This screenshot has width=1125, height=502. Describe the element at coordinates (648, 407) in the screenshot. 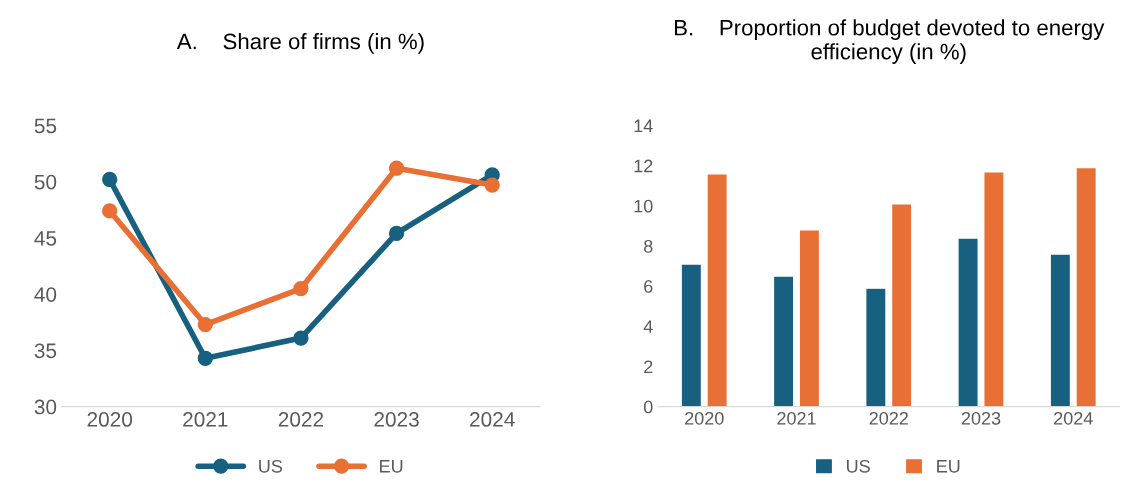

I see `y-tick-label: 0` at that location.